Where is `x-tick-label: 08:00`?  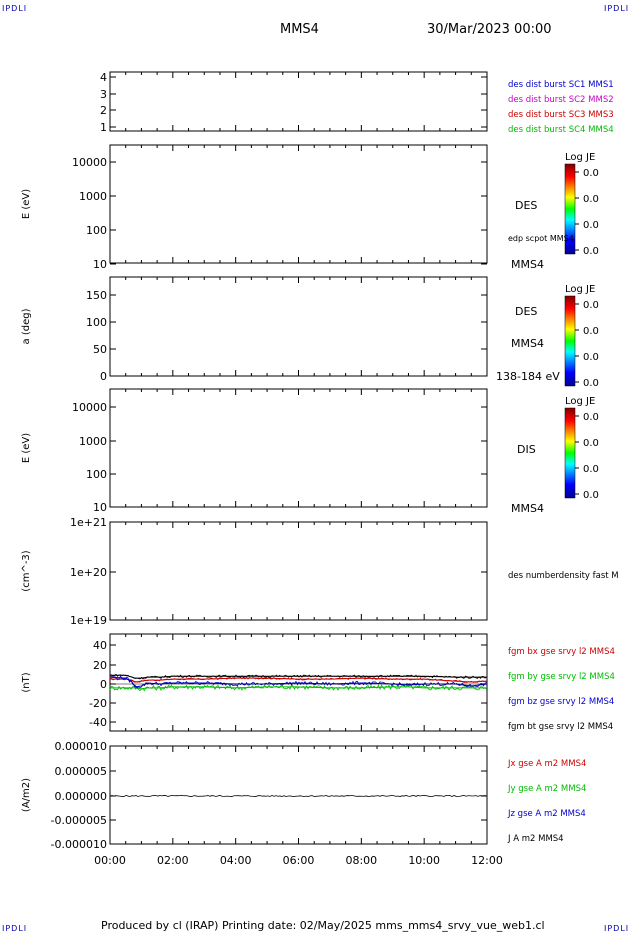
x-tick-label: 08:00 is located at coordinates (361, 860).